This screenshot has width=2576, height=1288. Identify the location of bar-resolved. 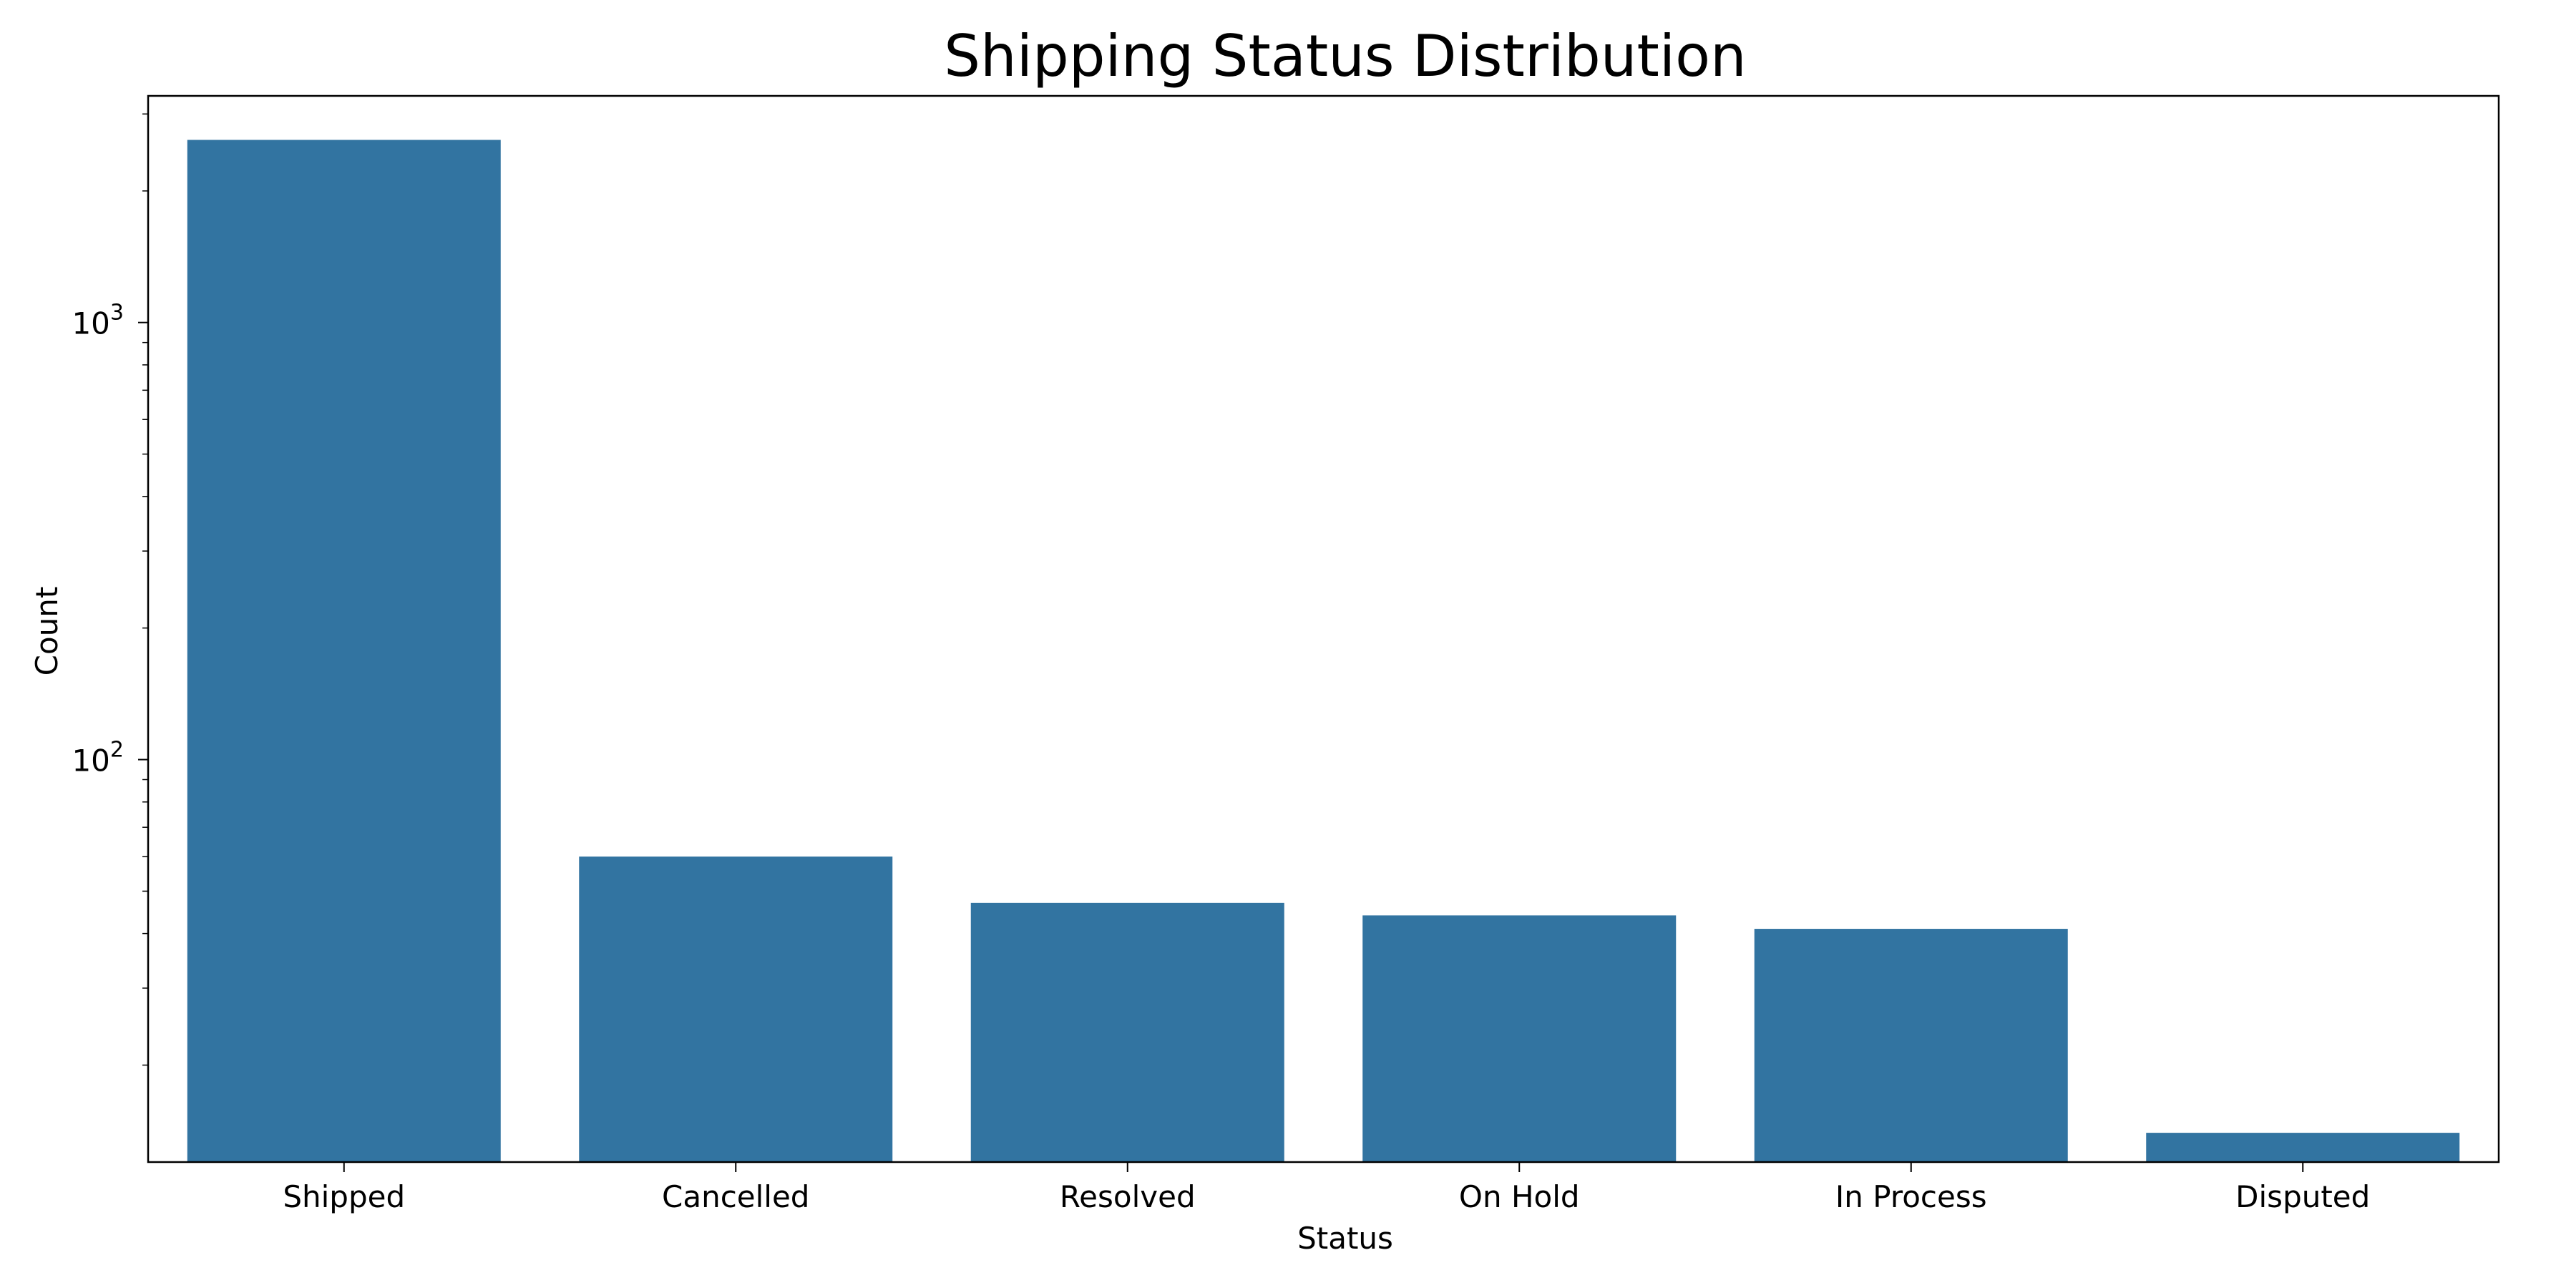
(1127, 1032).